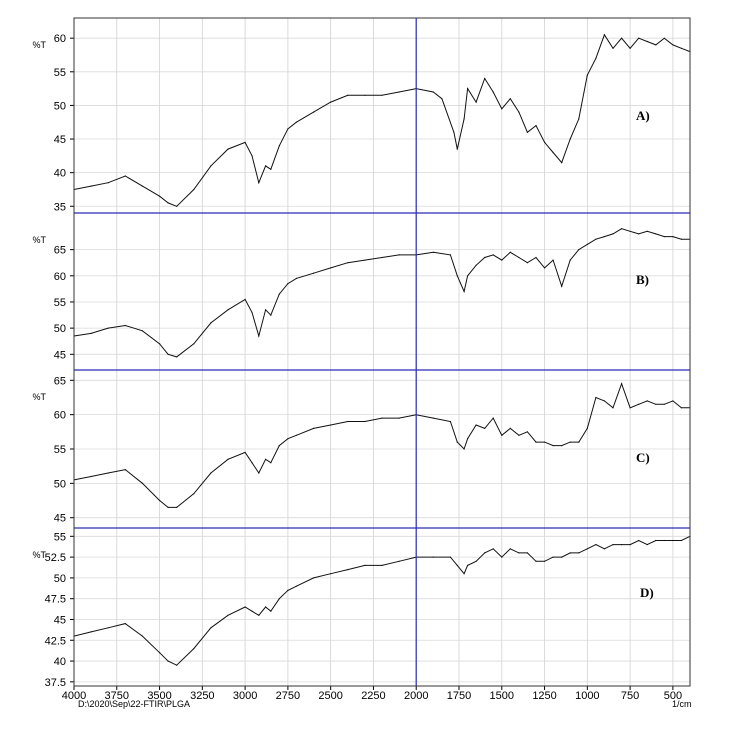  Describe the element at coordinates (60, 277) in the screenshot. I see `y-tick-label: 60` at that location.